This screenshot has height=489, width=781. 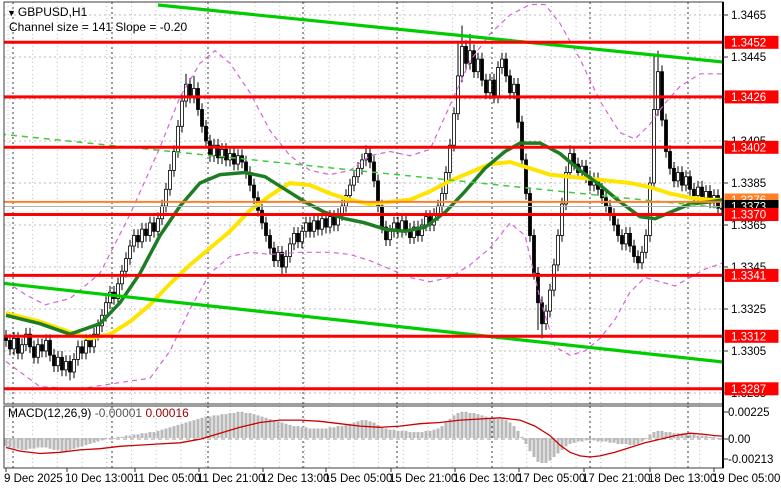 I want to click on price-level-box-1.3341: 1.3341, so click(x=751, y=275).